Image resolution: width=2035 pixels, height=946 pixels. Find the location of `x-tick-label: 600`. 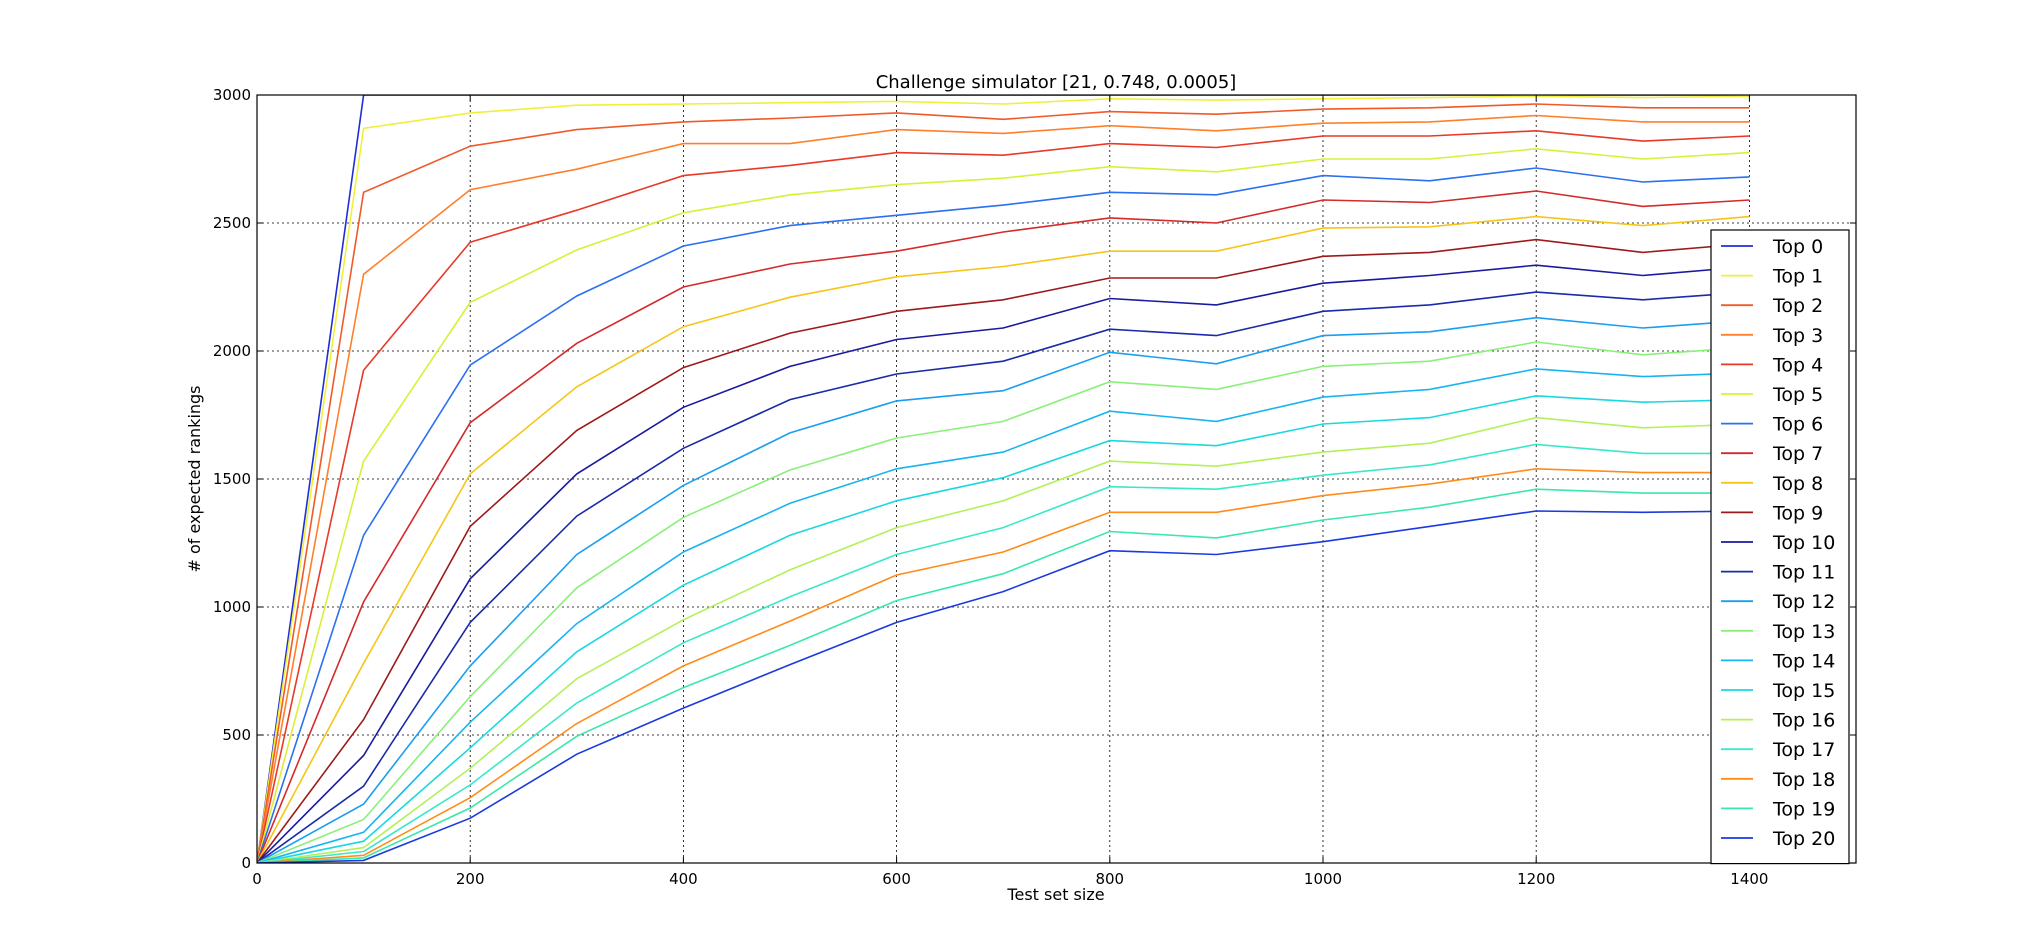

x-tick-label: 600 is located at coordinates (896, 879).